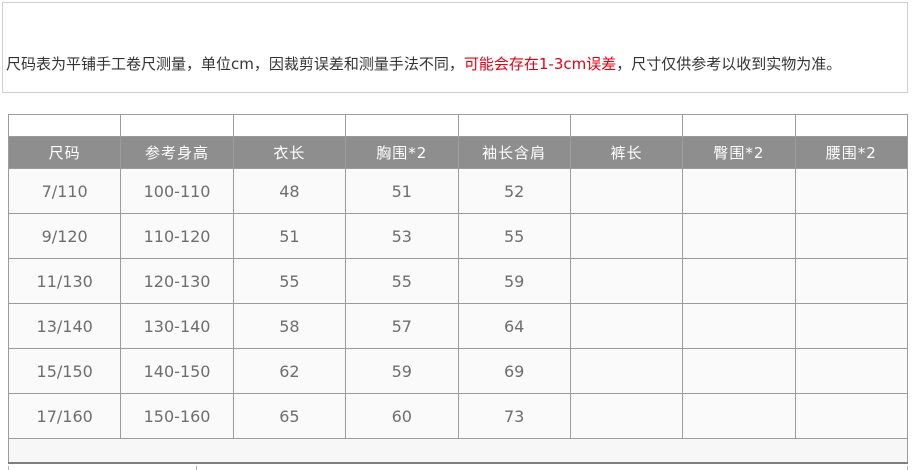 The width and height of the screenshot is (916, 470). What do you see at coordinates (458, 468) in the screenshot?
I see `next-table-partial-row` at bounding box center [458, 468].